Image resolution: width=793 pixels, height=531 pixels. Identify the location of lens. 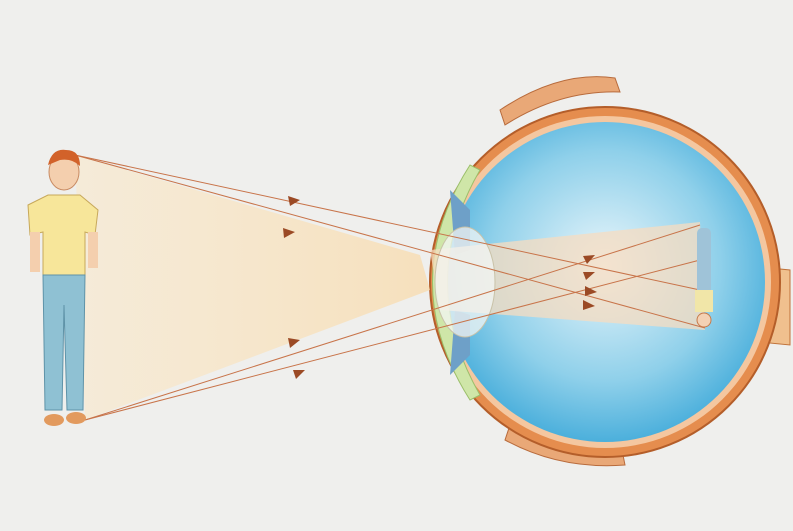
(465, 282).